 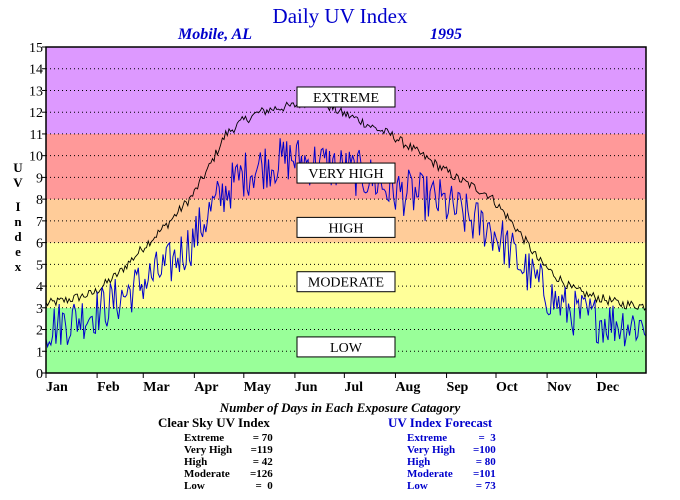 What do you see at coordinates (608, 387) in the screenshot?
I see `x-tick-label: Dec` at bounding box center [608, 387].